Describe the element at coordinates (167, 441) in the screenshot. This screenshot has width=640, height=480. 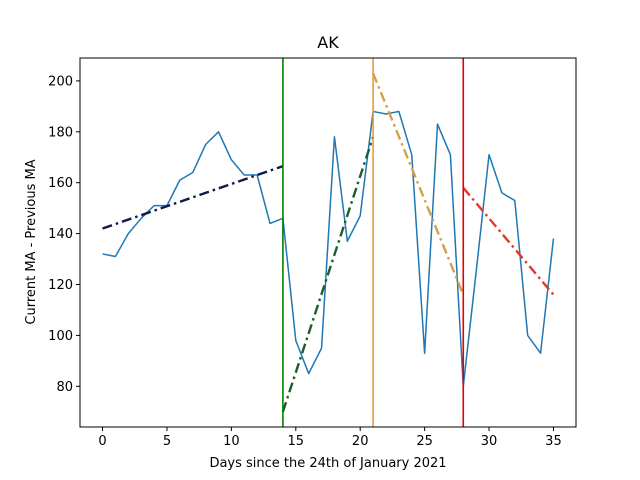
I see `x-tick-label: 5` at that location.